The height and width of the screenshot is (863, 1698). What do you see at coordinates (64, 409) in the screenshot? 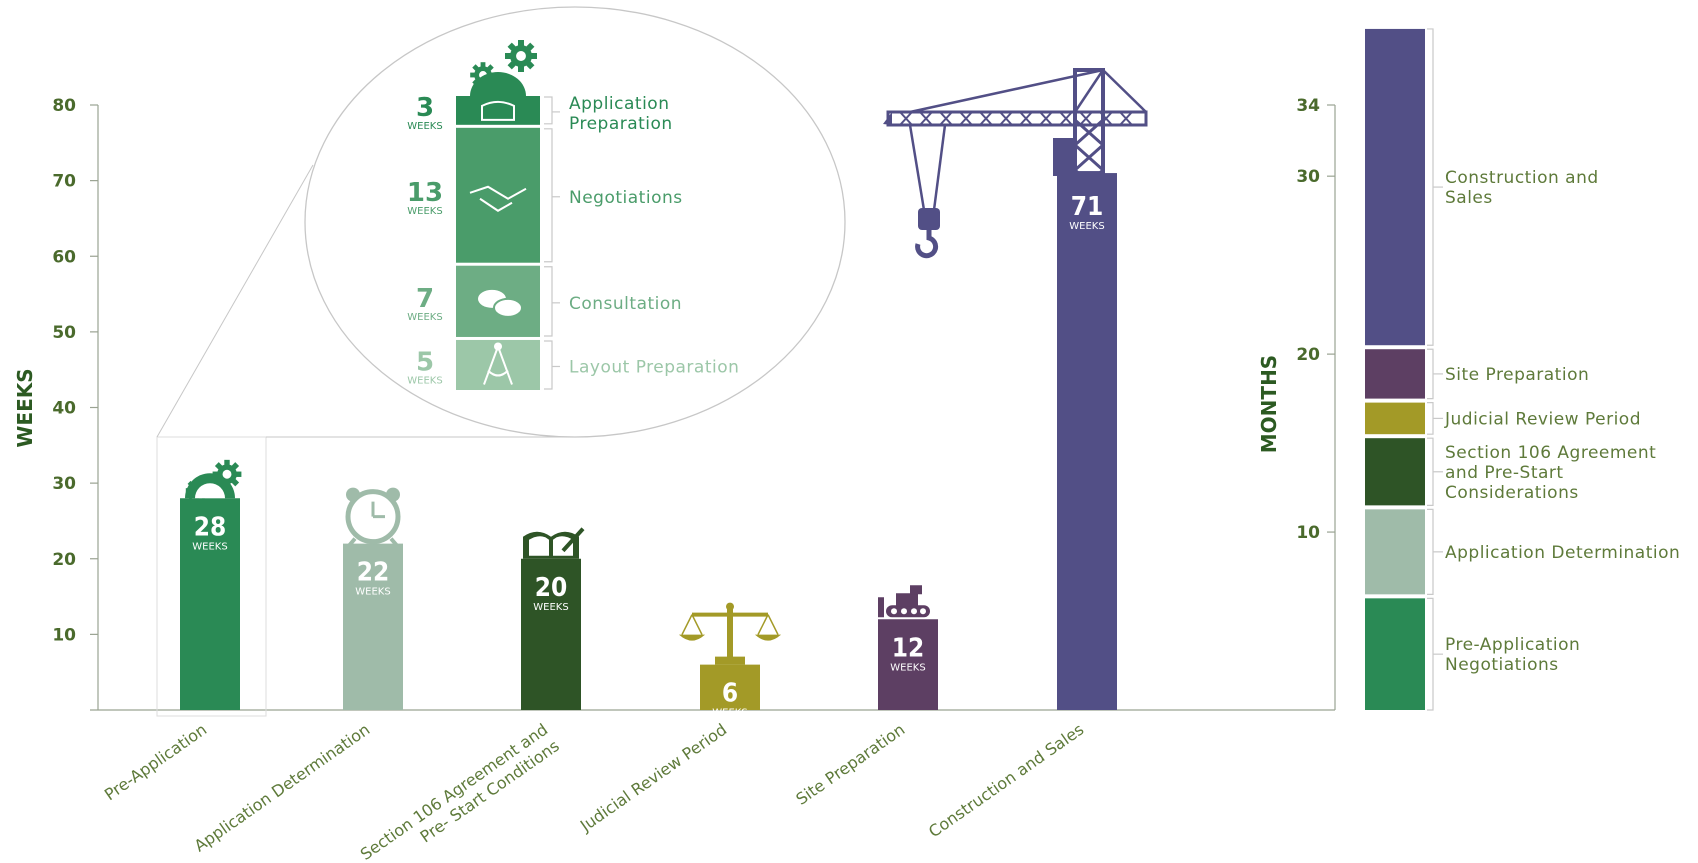
I see `y-tick-label: 40` at bounding box center [64, 409].